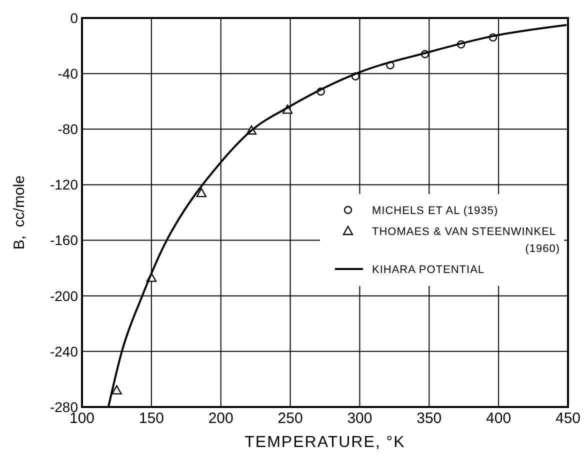 The height and width of the screenshot is (457, 588). Describe the element at coordinates (568, 418) in the screenshot. I see `x-tick-label: 450` at that location.